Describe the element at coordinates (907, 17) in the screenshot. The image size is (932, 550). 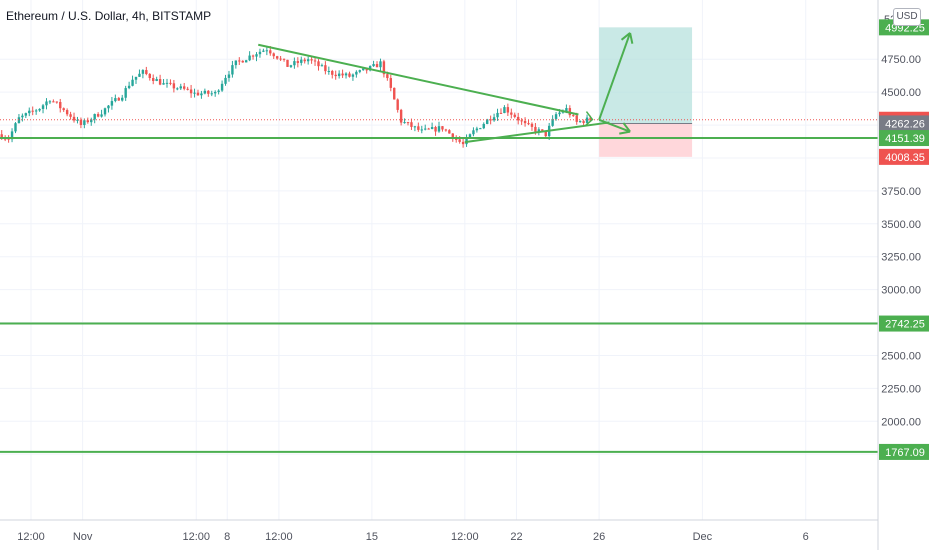
I see `currency-badge: USD` at that location.